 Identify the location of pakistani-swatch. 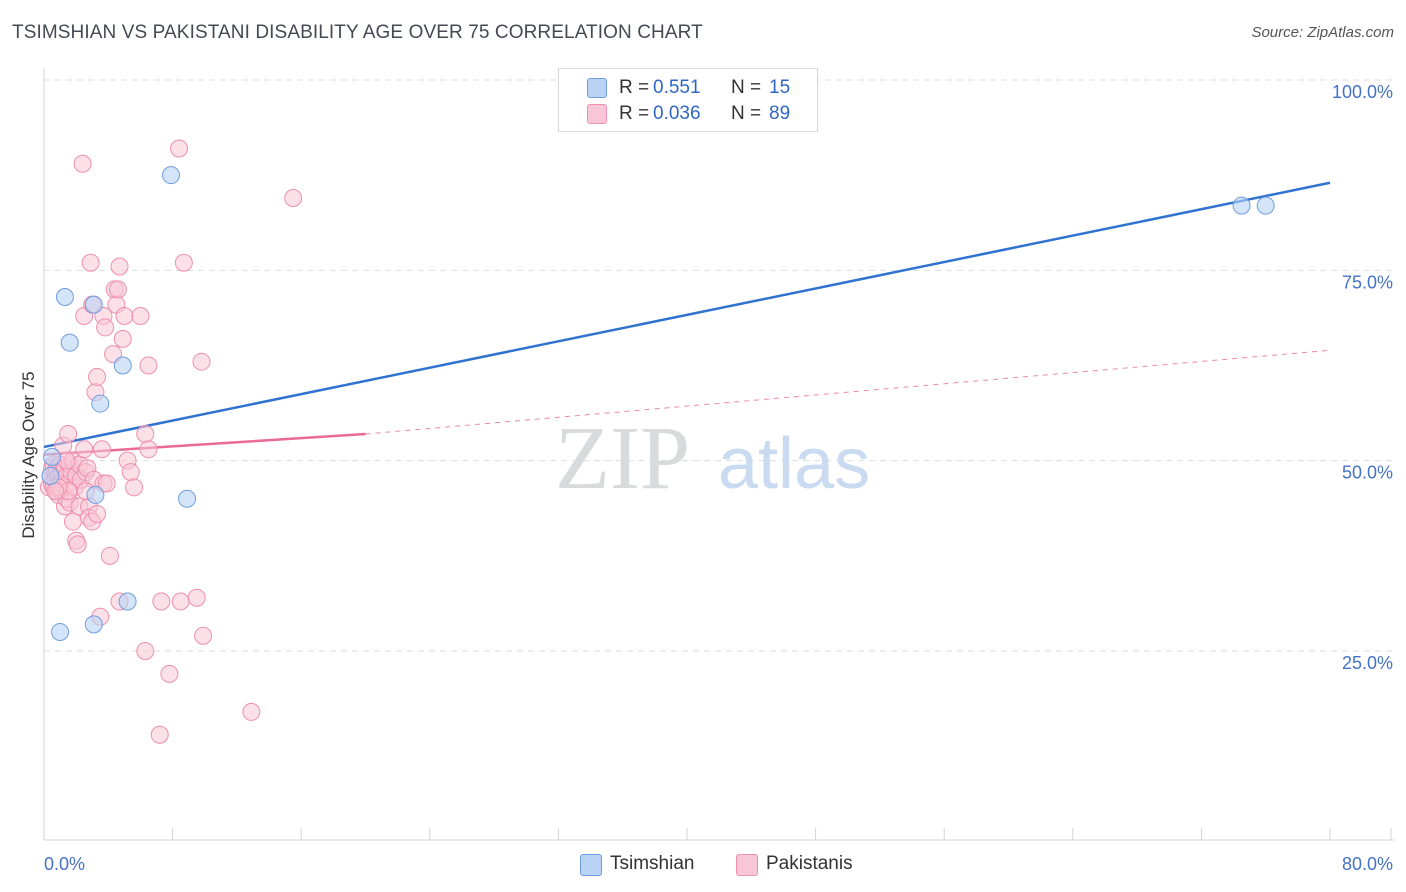
(597, 114).